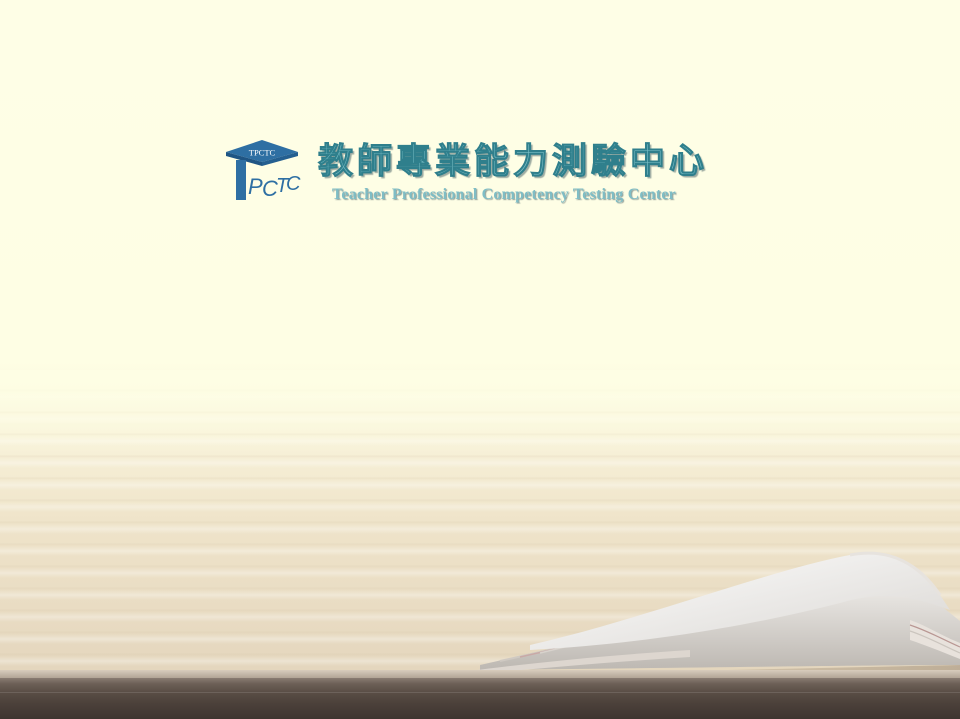  What do you see at coordinates (480, 415) in the screenshot?
I see `wood-fade` at bounding box center [480, 415].